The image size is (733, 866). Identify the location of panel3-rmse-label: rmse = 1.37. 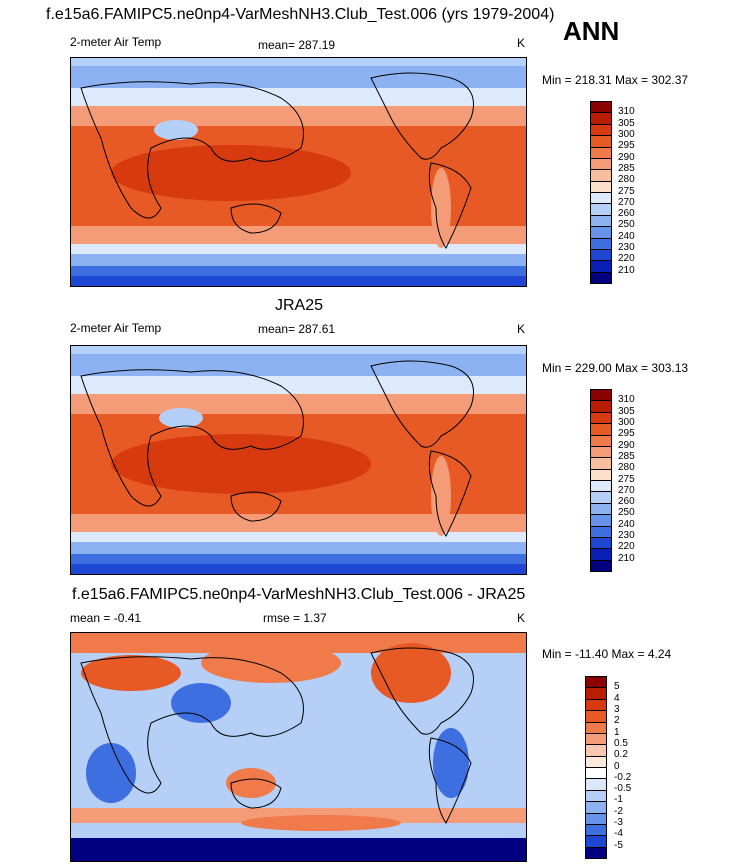
(295, 618).